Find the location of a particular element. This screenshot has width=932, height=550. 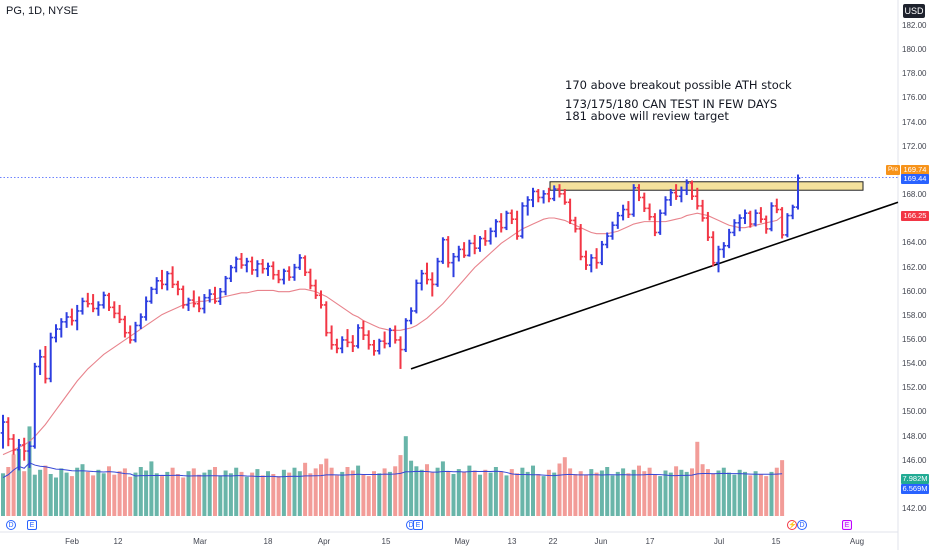

time-tick-label: 12 is located at coordinates (118, 541).